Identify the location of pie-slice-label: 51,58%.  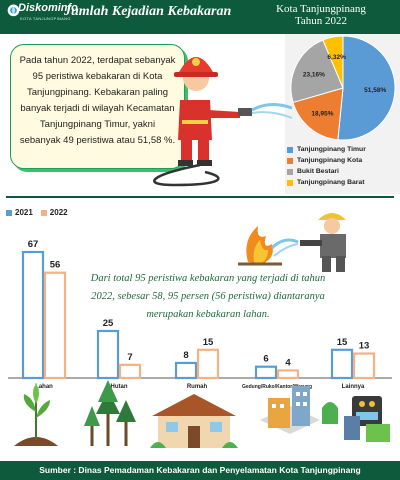
(375, 90).